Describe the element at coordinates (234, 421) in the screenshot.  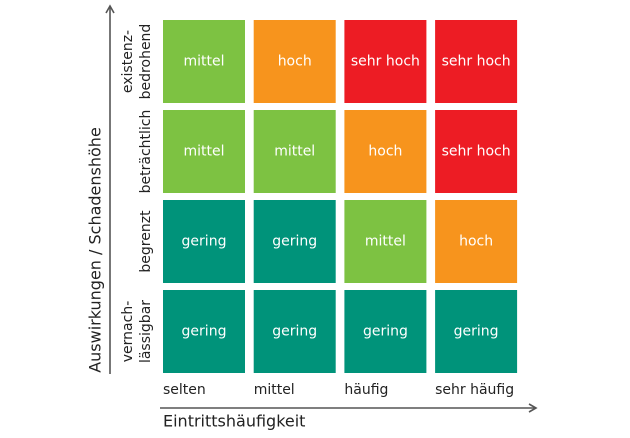
I see `x-axis-label: Eintrittshäufigkeit` at that location.